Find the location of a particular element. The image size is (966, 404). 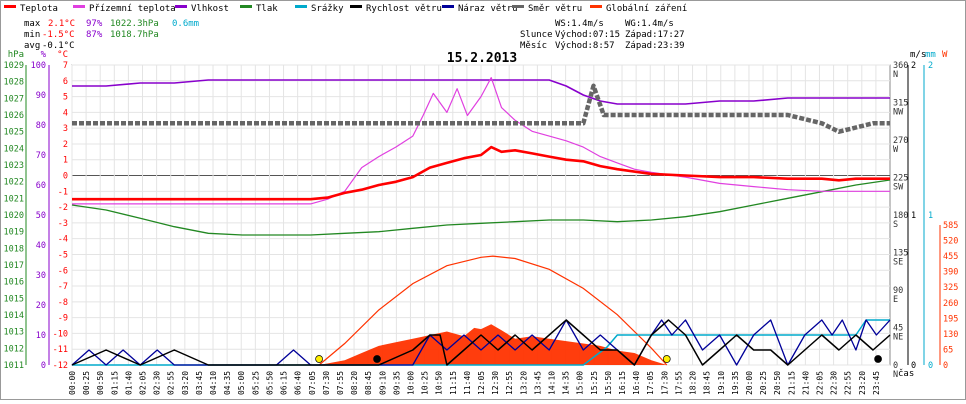

humidity-axis-tick: 30 is located at coordinates (41, 276).